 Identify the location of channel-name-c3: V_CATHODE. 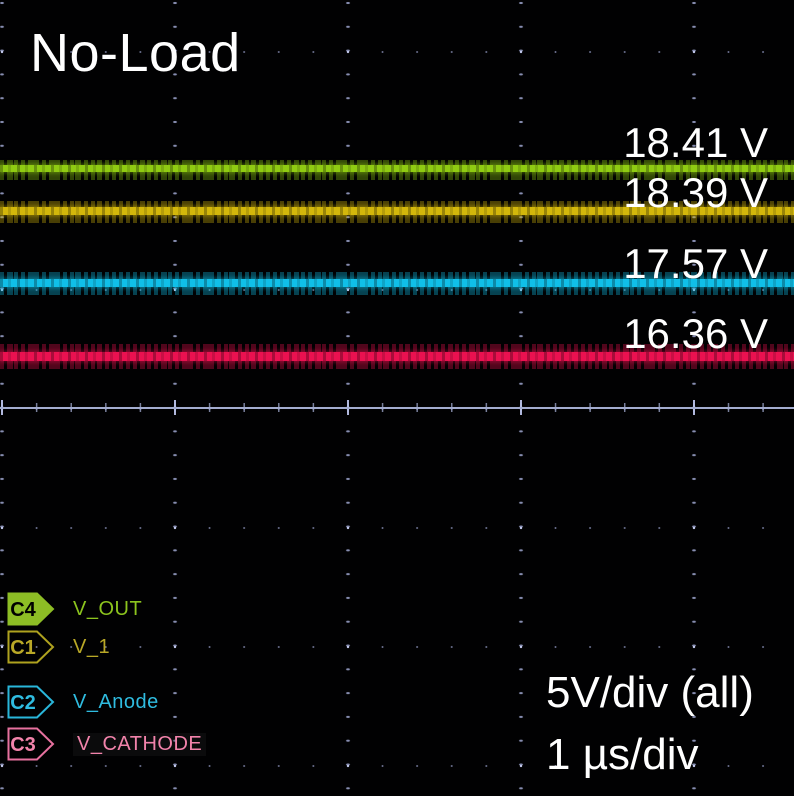
(140, 744).